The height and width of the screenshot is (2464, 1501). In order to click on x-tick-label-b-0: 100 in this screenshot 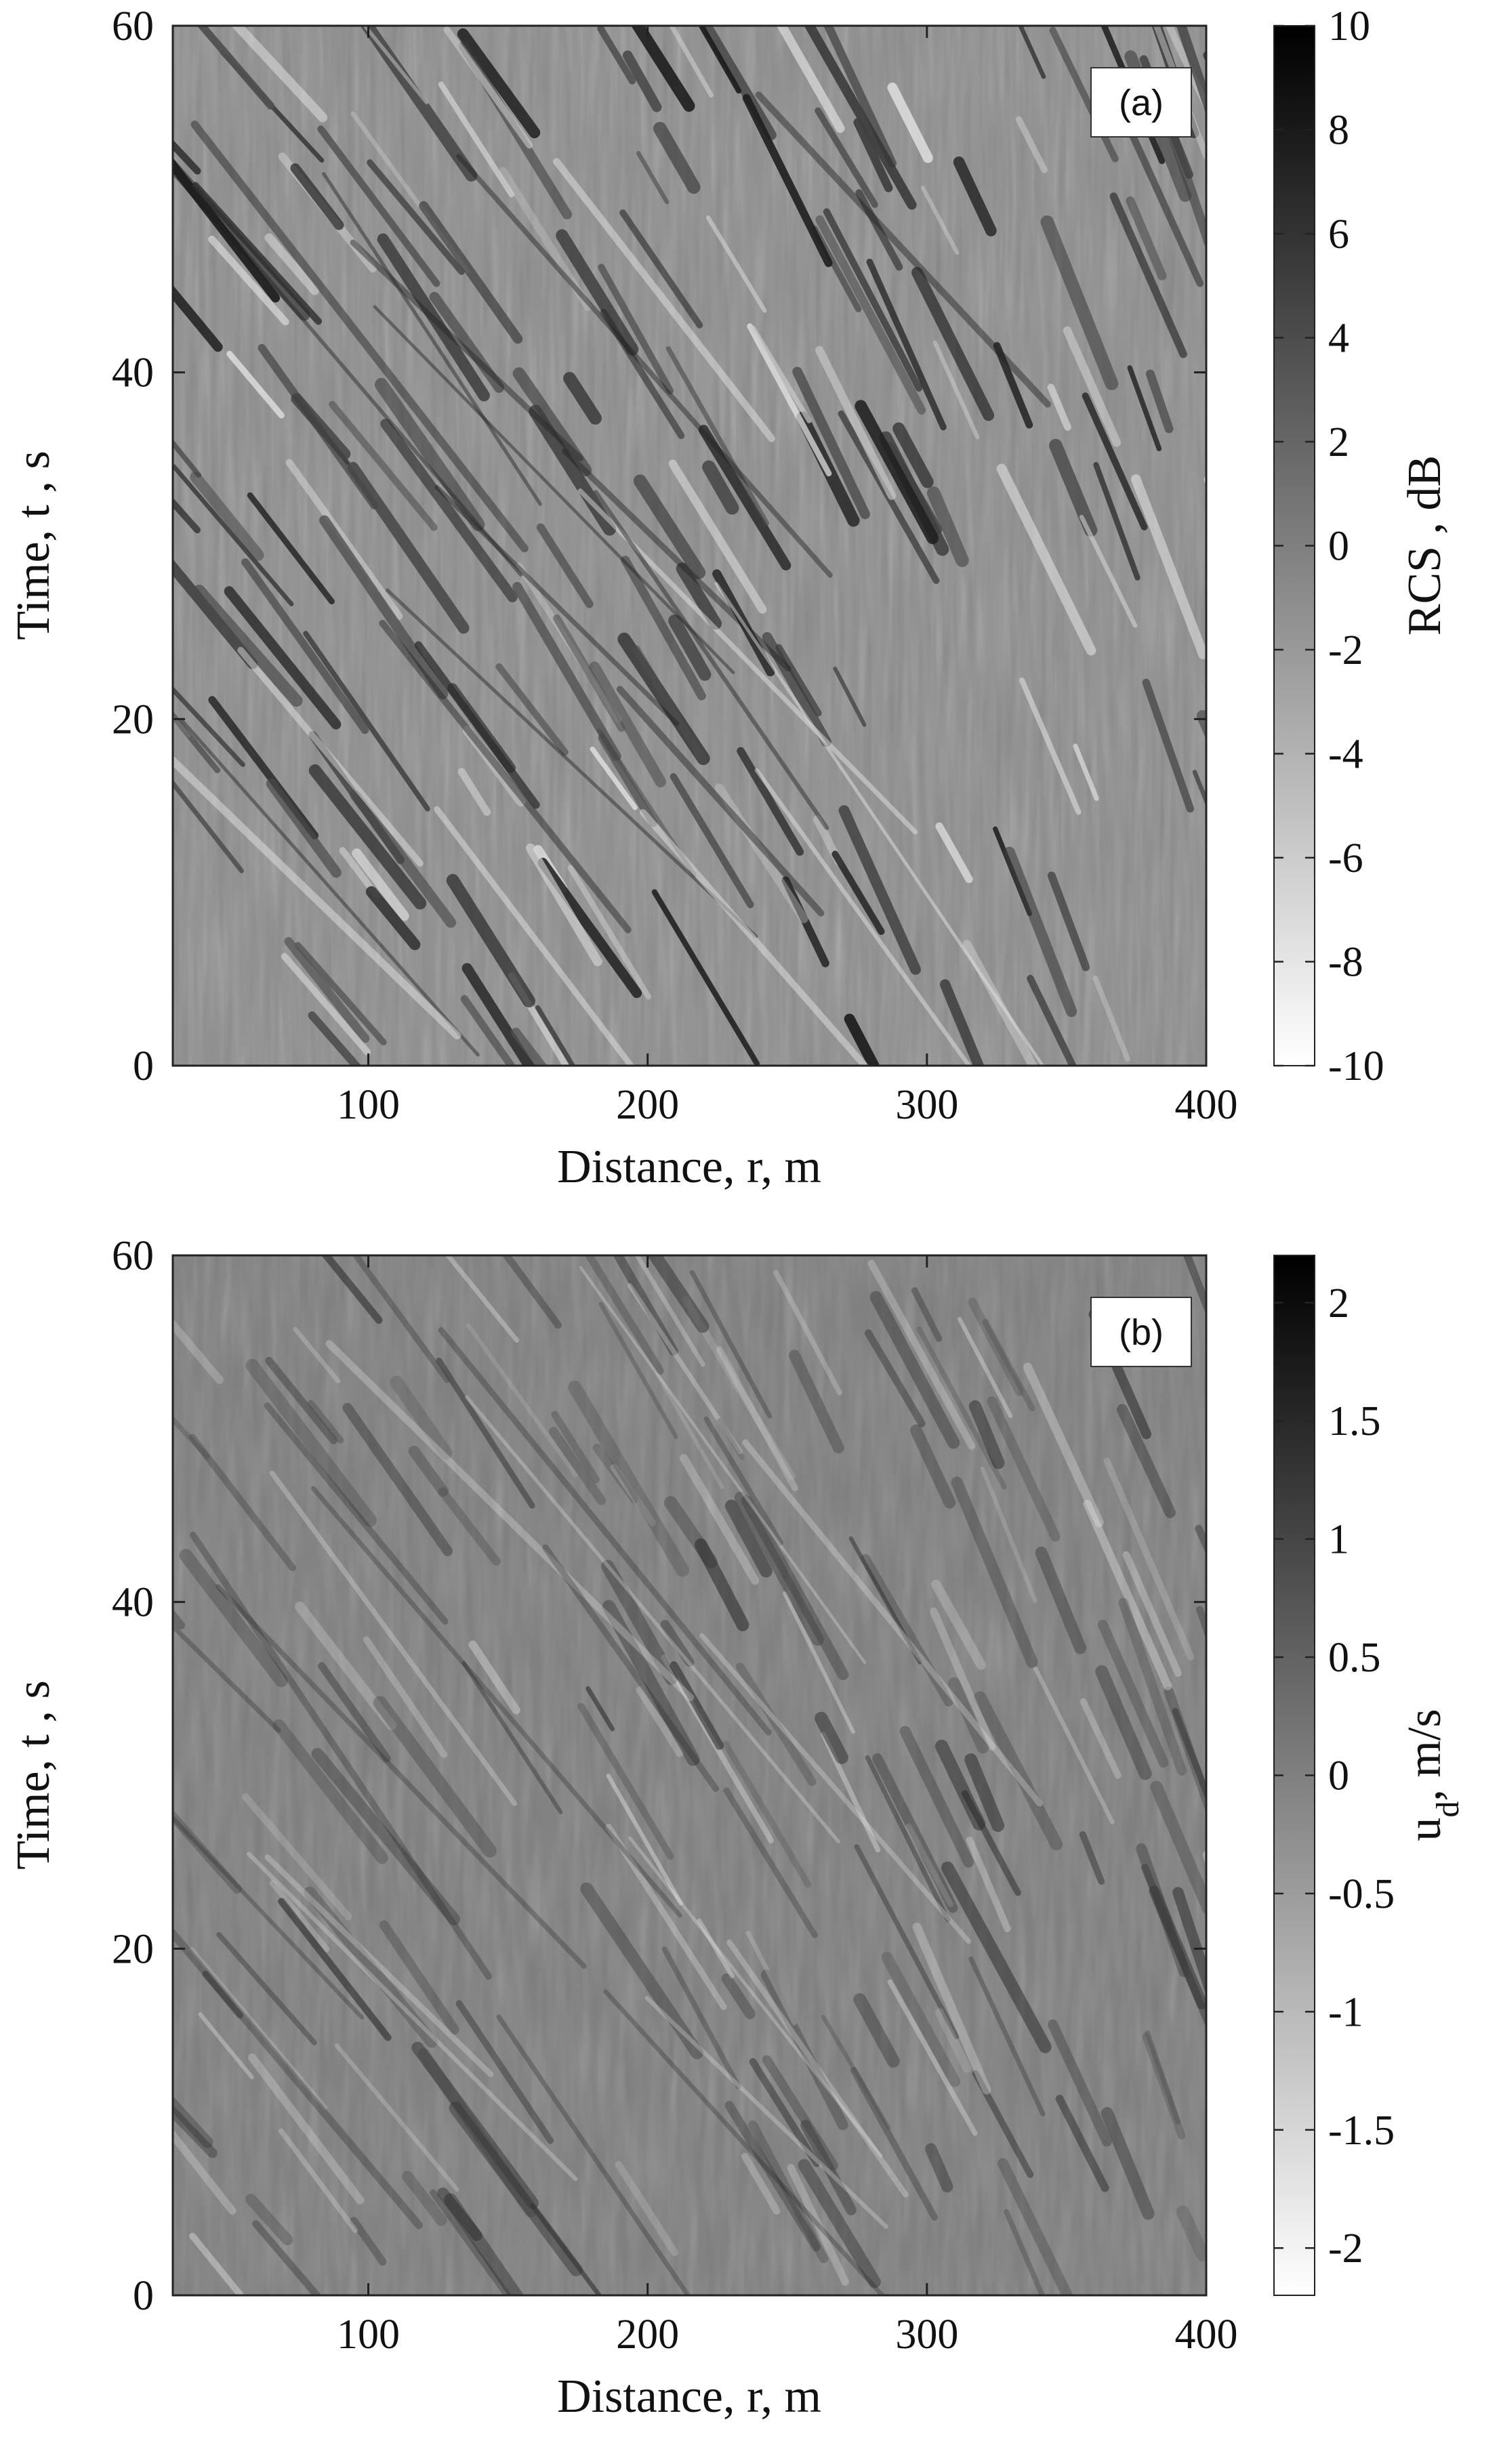, I will do `click(368, 2335)`.